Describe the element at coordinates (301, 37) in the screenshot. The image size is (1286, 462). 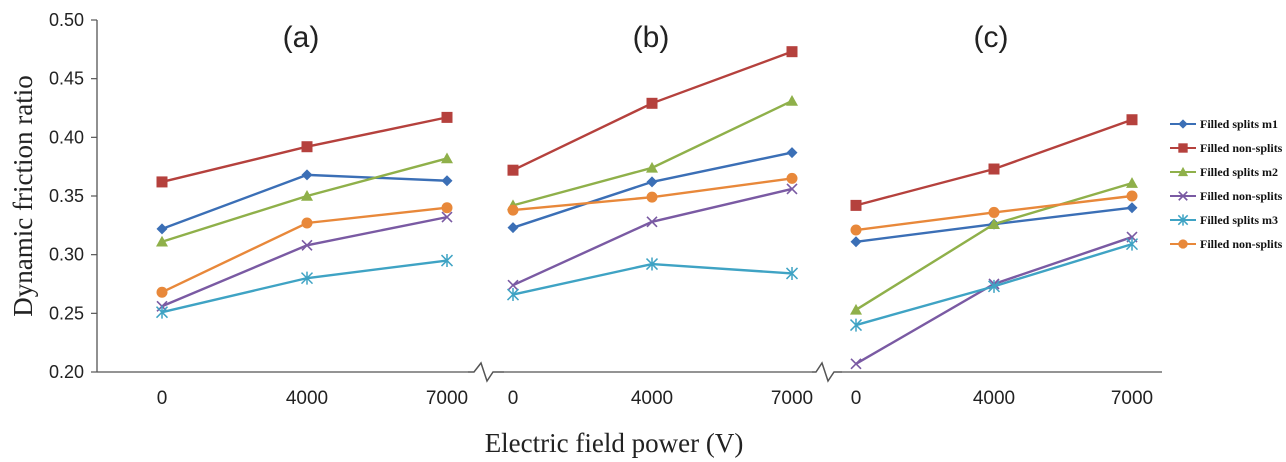
I see `panel-title: (a)` at that location.